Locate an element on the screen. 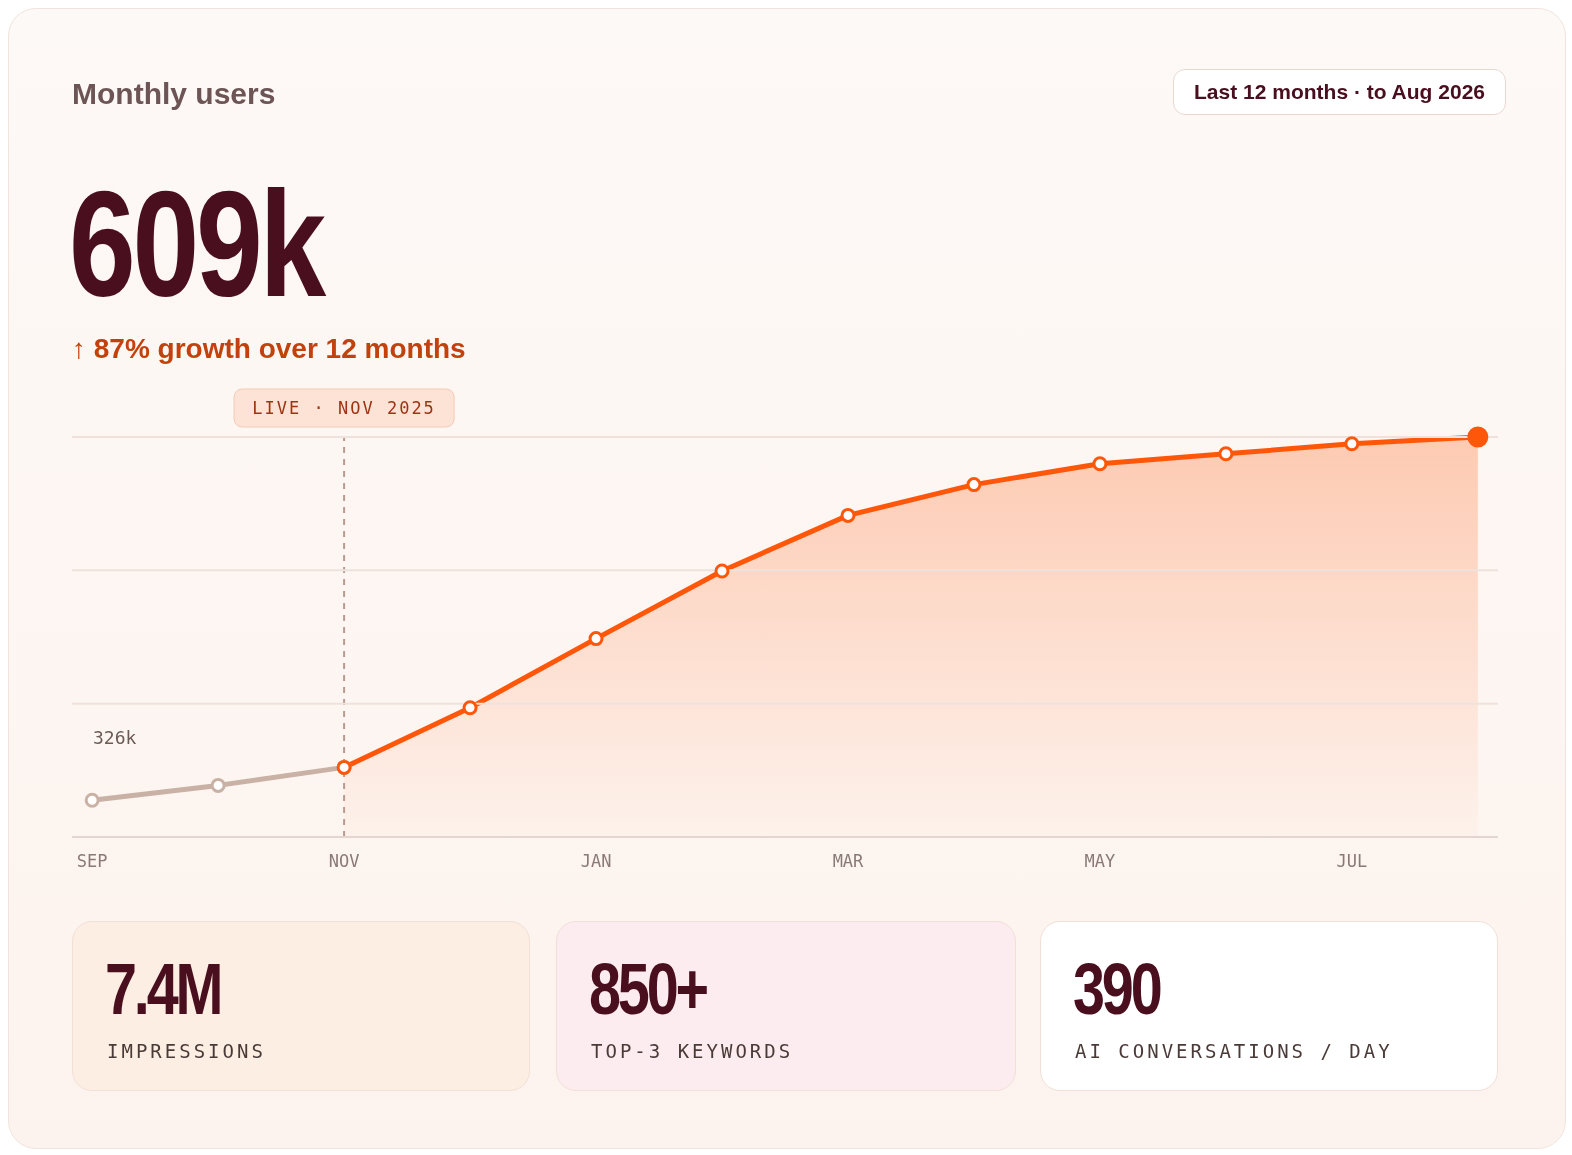  text: 390 is located at coordinates (1116, 989).